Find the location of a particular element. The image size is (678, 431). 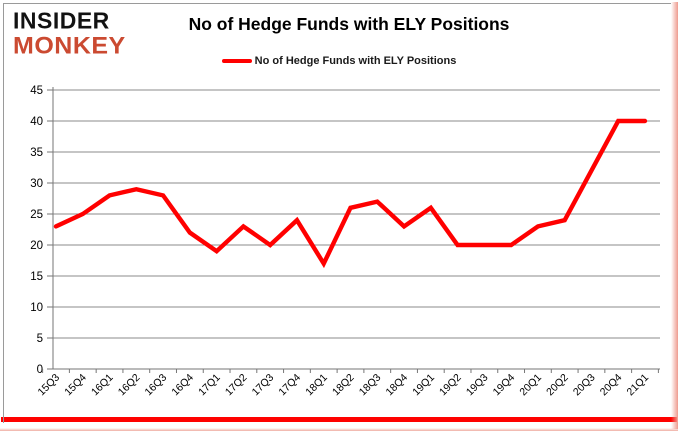

svg-text: 19Q3 is located at coordinates (477, 385).